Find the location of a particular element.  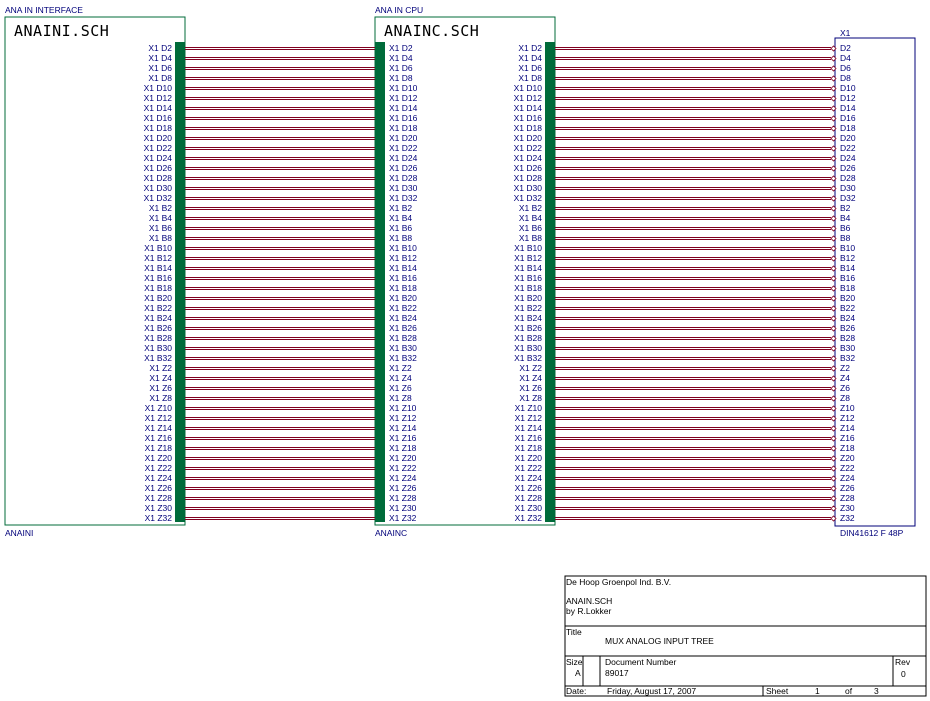

mid-block-in-pin-label: X1 D28 is located at coordinates (403, 178).